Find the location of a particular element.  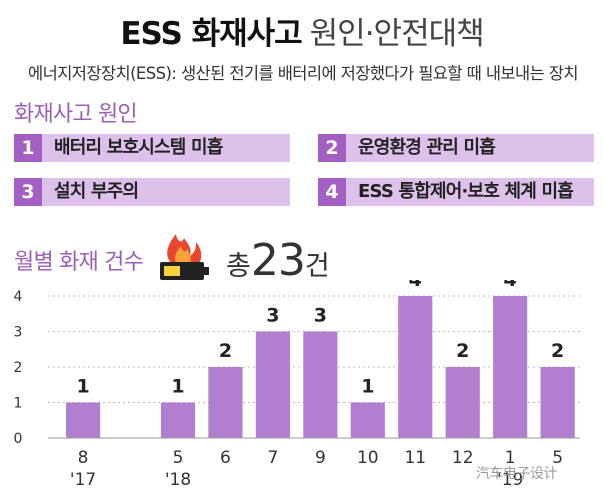

year-label: '17 is located at coordinates (83, 480).